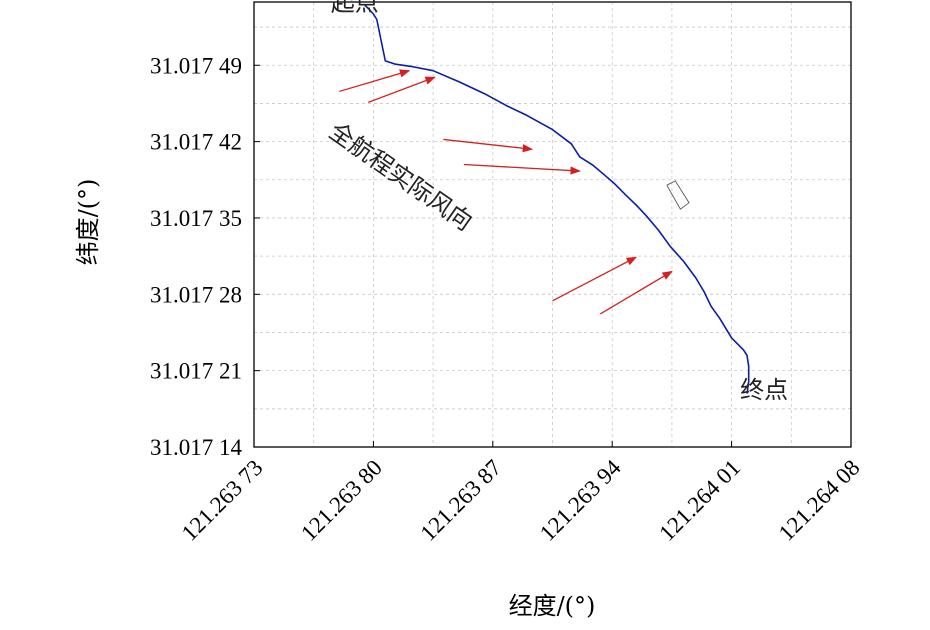  What do you see at coordinates (819, 500) in the screenshot?
I see `x-tick-label: 121.264 08` at bounding box center [819, 500].